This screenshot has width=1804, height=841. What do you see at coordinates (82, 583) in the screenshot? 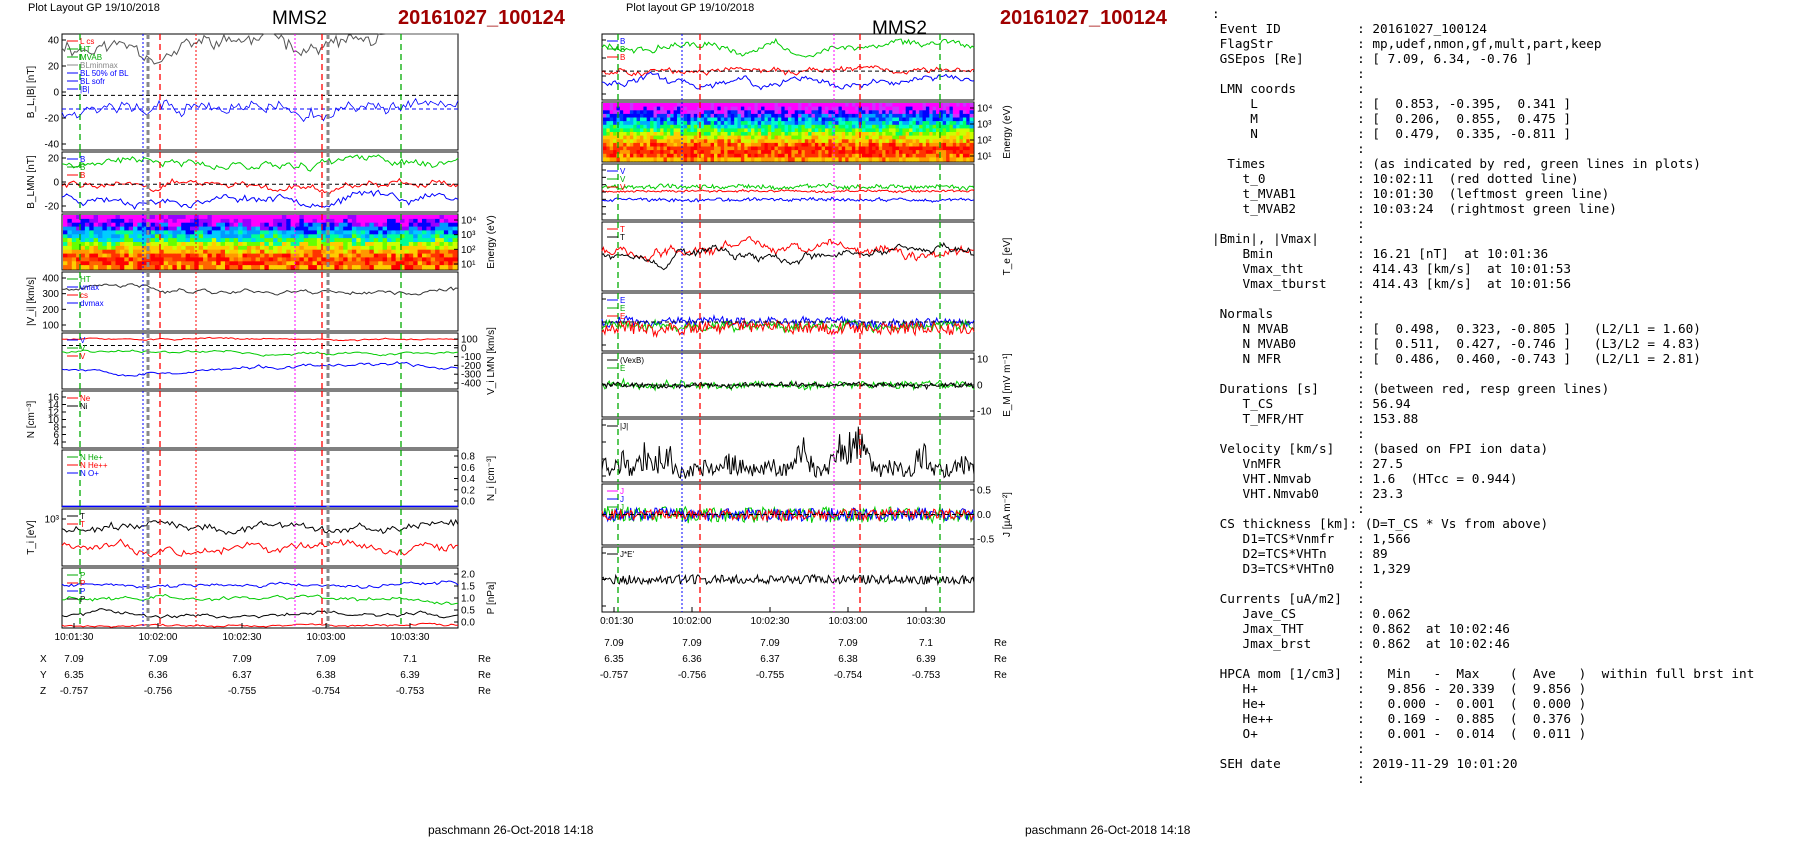
I see `legend-entry: P` at bounding box center [82, 583].